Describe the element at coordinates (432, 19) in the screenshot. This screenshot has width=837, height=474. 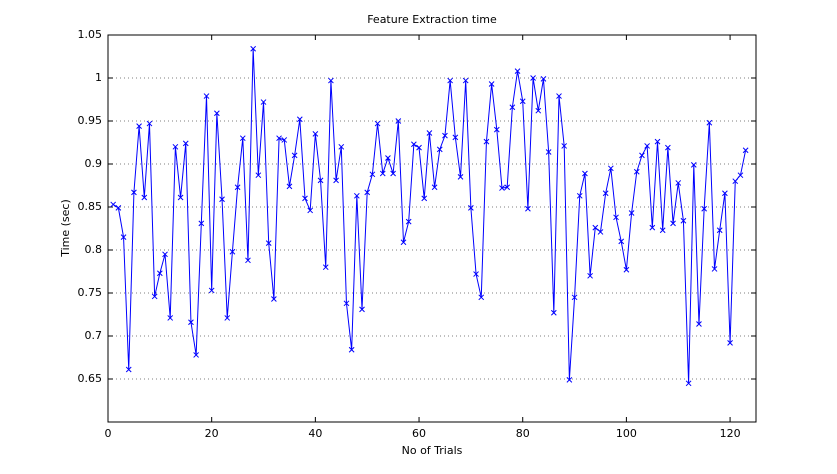
I see `chart-title: Feature Extraction time` at that location.